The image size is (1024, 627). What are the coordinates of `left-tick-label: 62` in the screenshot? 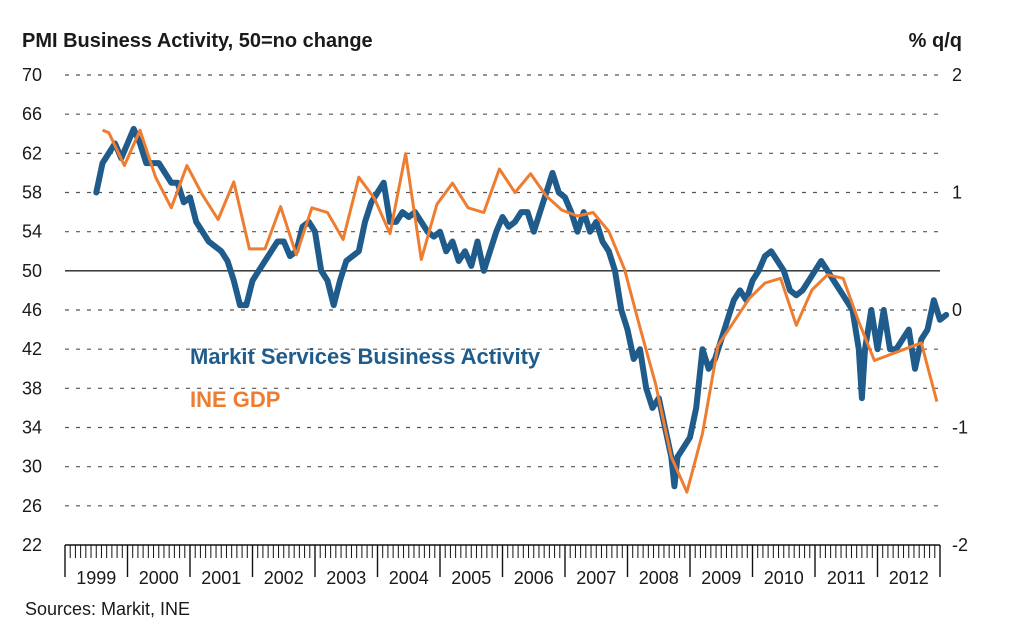 It's located at (32, 153).